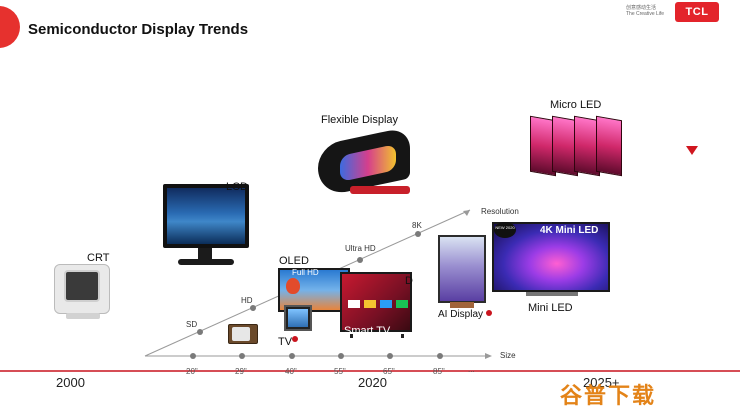  I want to click on size-axis-label: Size, so click(508, 355).